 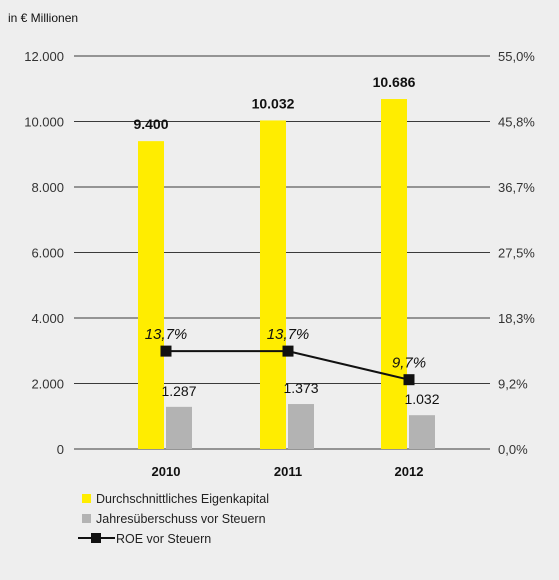 What do you see at coordinates (44, 122) in the screenshot?
I see `y-left-tick-label: 10.000` at bounding box center [44, 122].